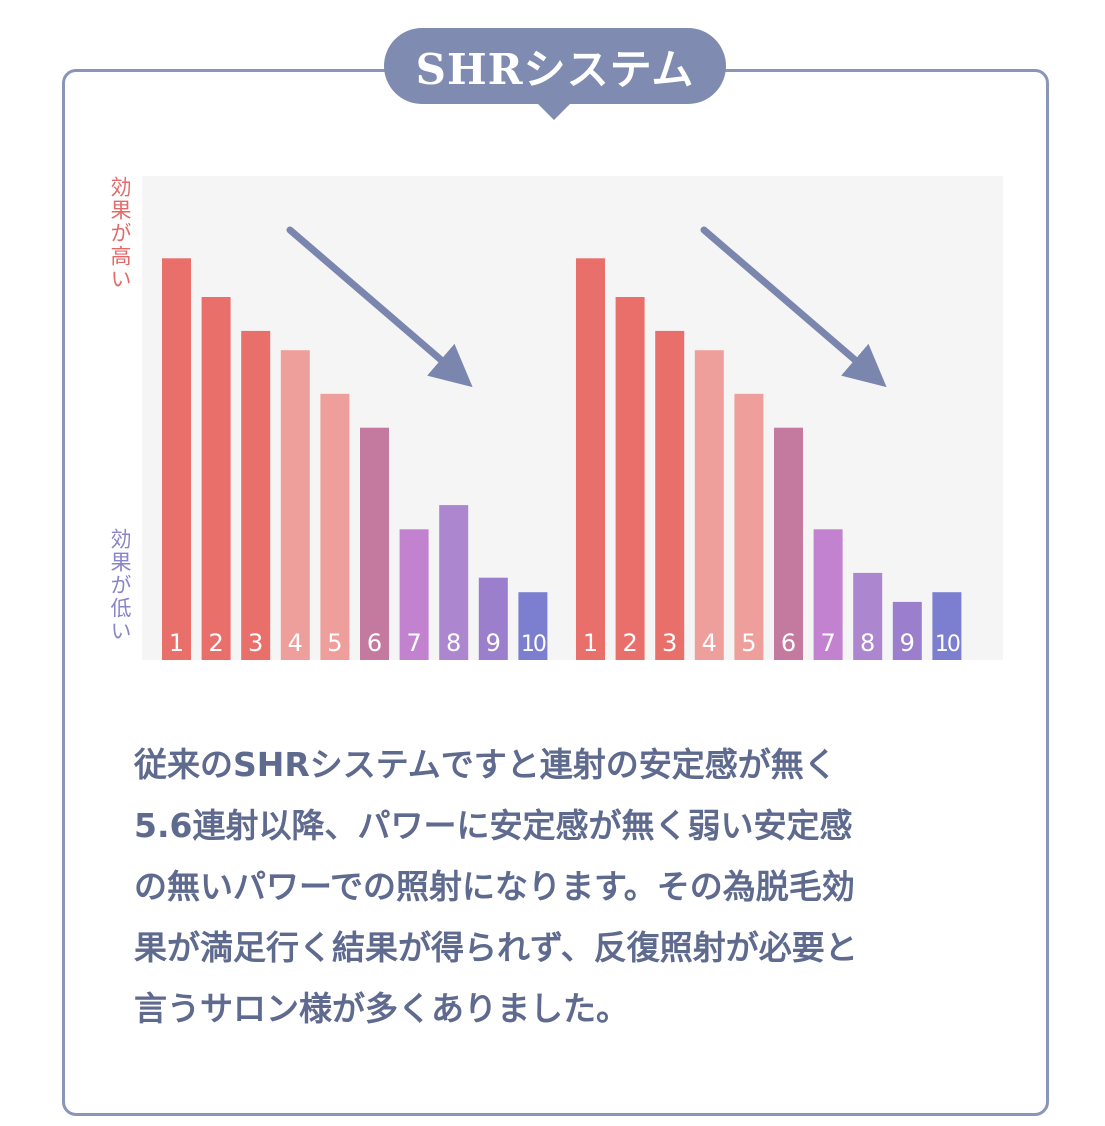 This screenshot has width=1105, height=1126. What do you see at coordinates (629, 643) in the screenshot?
I see `bar-label-2-2: 2` at bounding box center [629, 643].